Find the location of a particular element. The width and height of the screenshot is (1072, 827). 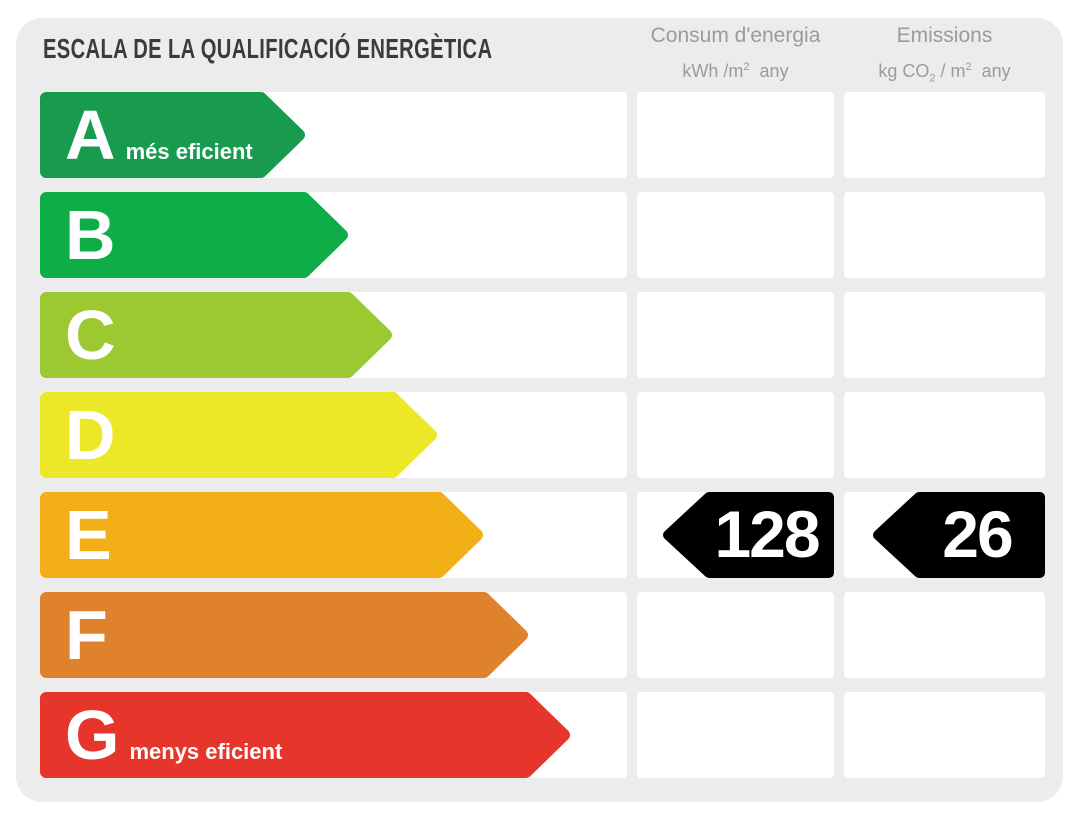

grade-a-letter: A is located at coordinates (90, 135).